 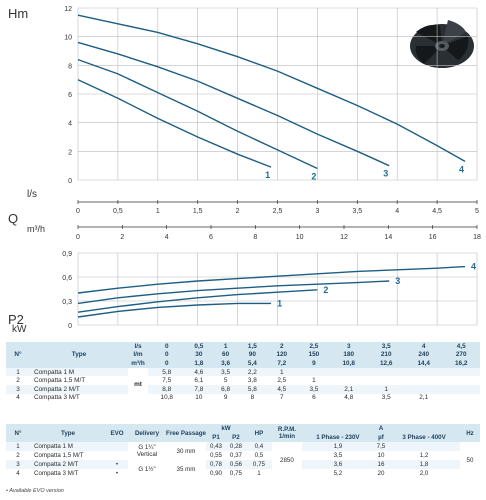 What do you see at coordinates (18, 389) in the screenshot?
I see `perf-row-n: 3` at bounding box center [18, 389].